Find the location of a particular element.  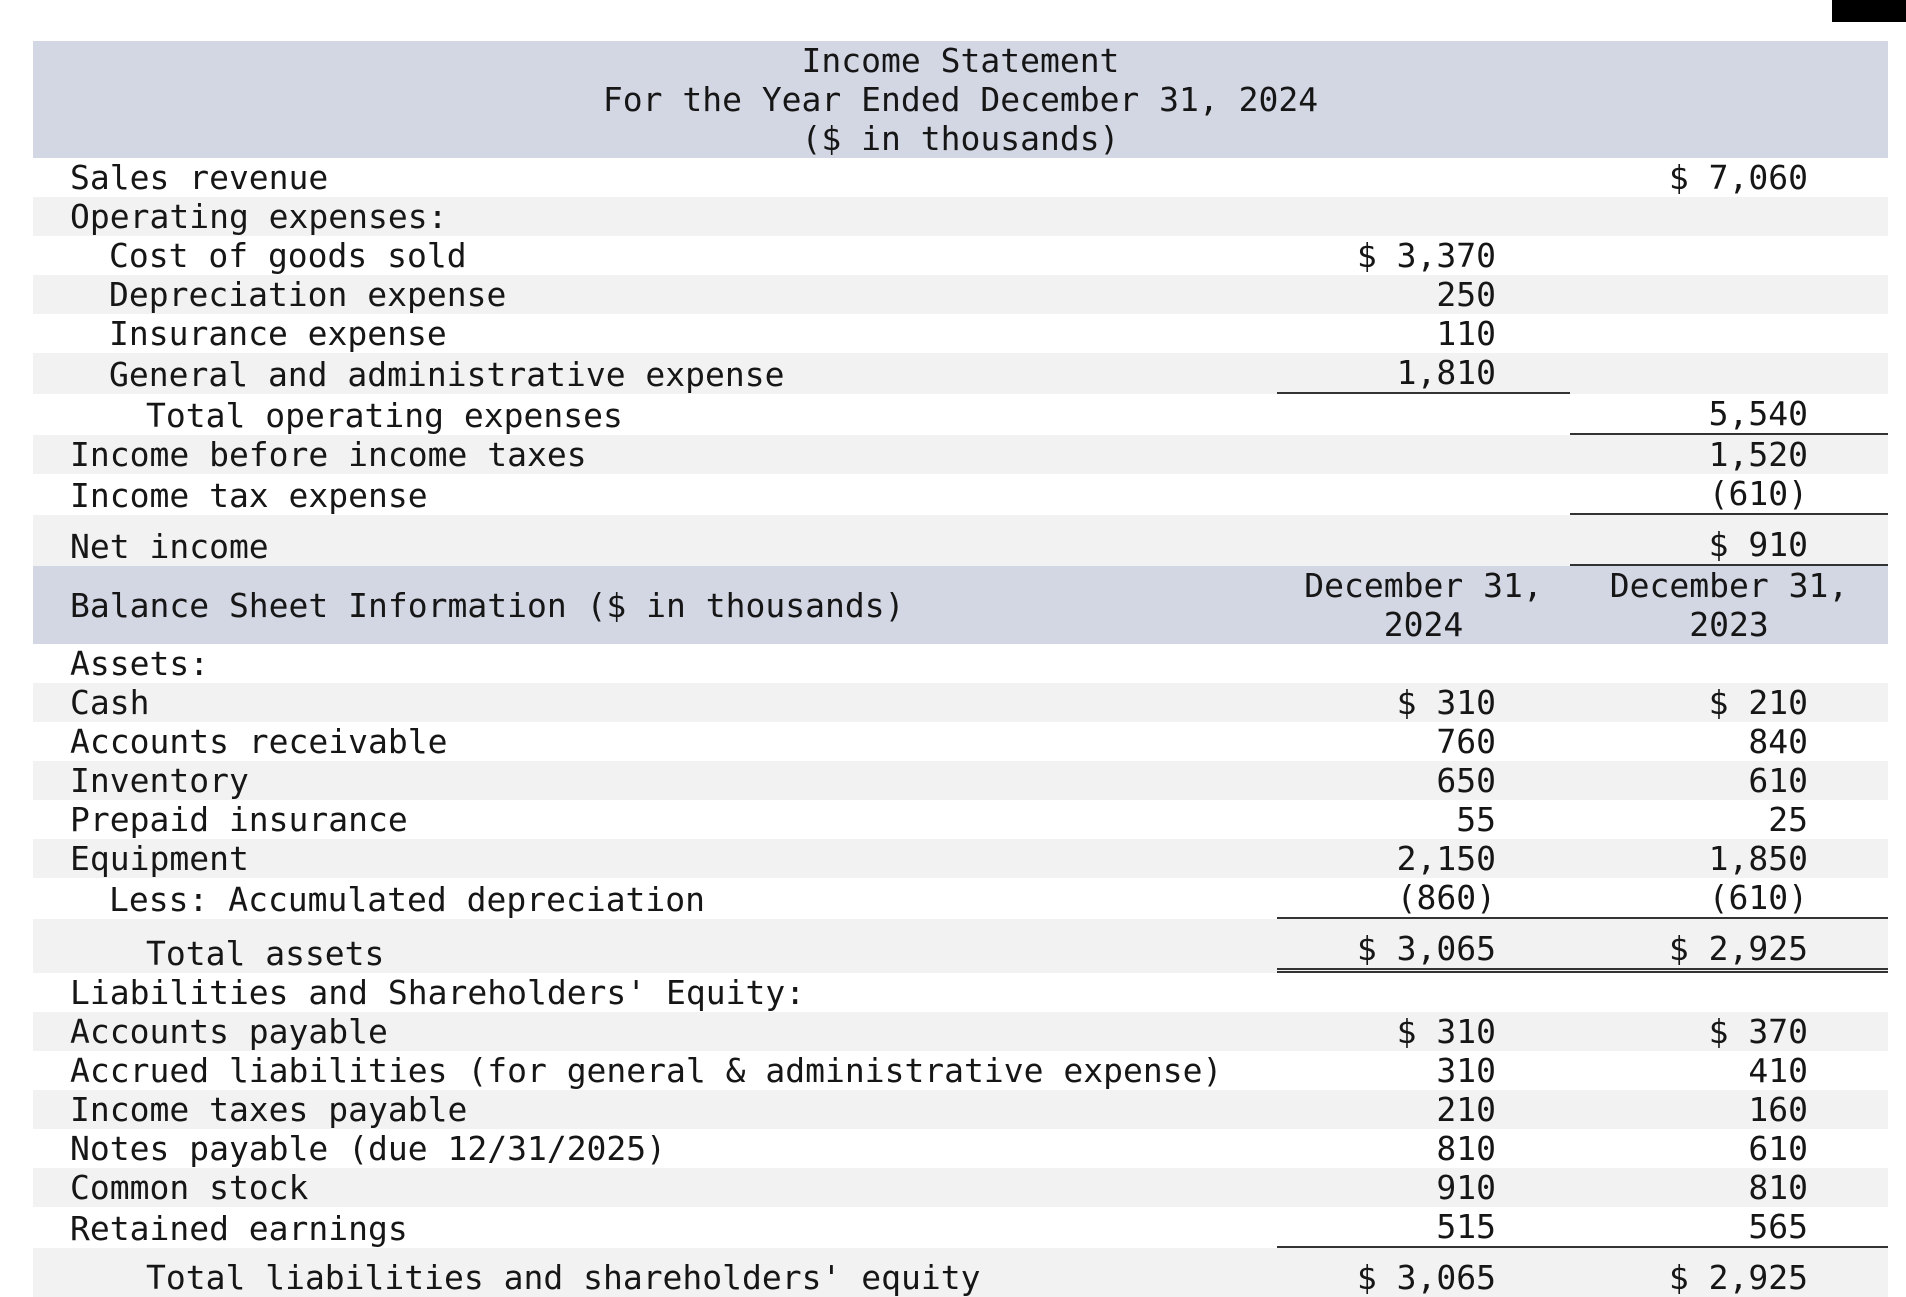

row-label: Income tax expense is located at coordinates (249, 495).